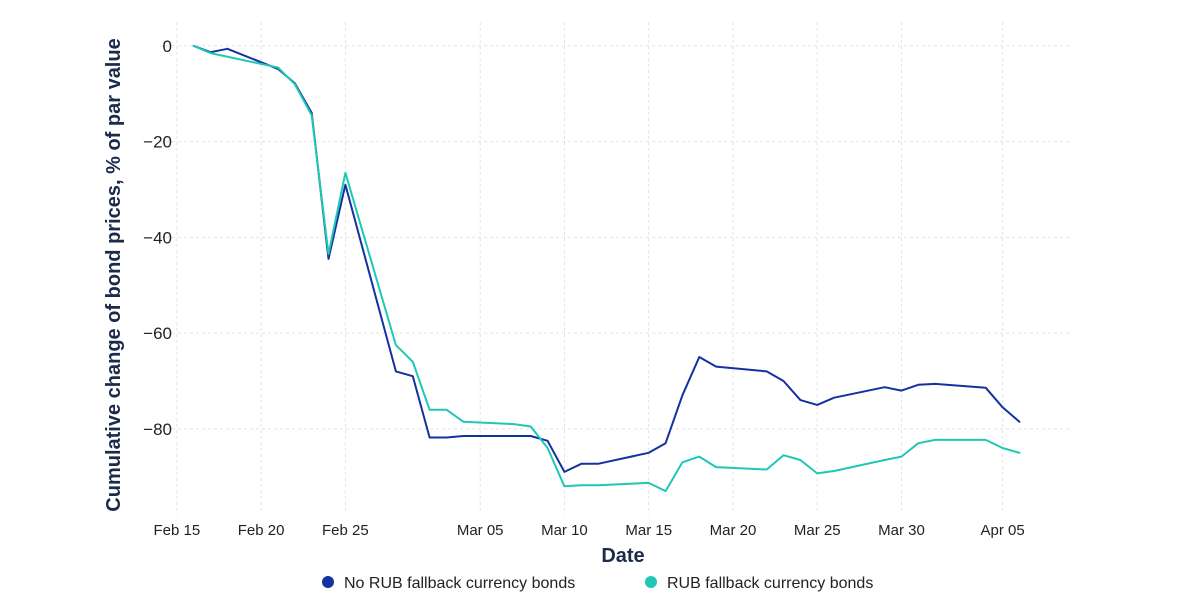 Image resolution: width=1200 pixels, height=600 pixels. What do you see at coordinates (177, 530) in the screenshot?
I see `x-tick-label: Feb 15` at bounding box center [177, 530].